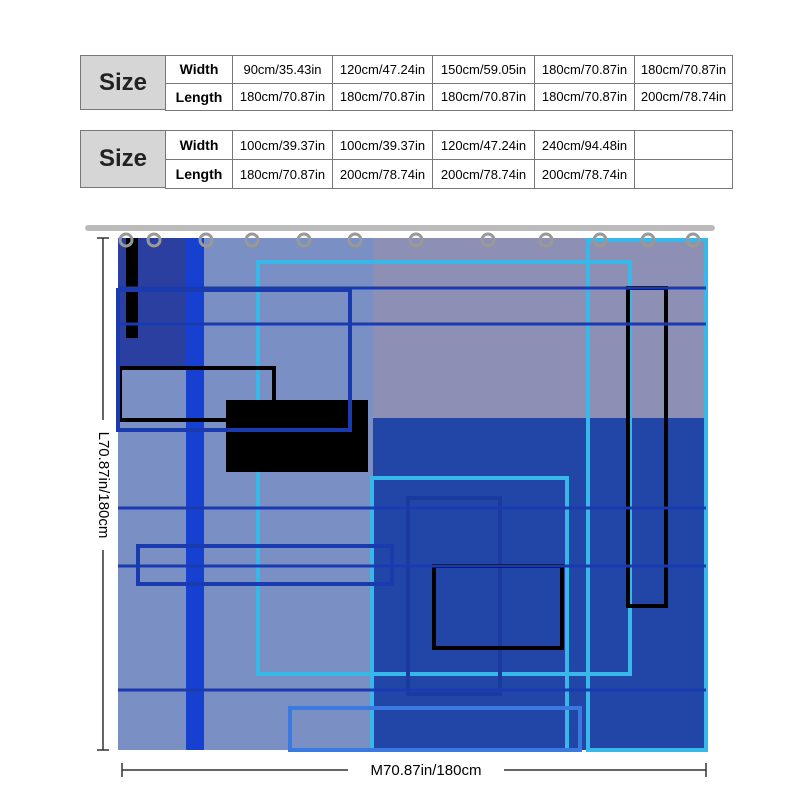 This screenshot has height=800, width=800. What do you see at coordinates (483, 69) in the screenshot?
I see `size-cell: 150cm/59.05in` at bounding box center [483, 69].